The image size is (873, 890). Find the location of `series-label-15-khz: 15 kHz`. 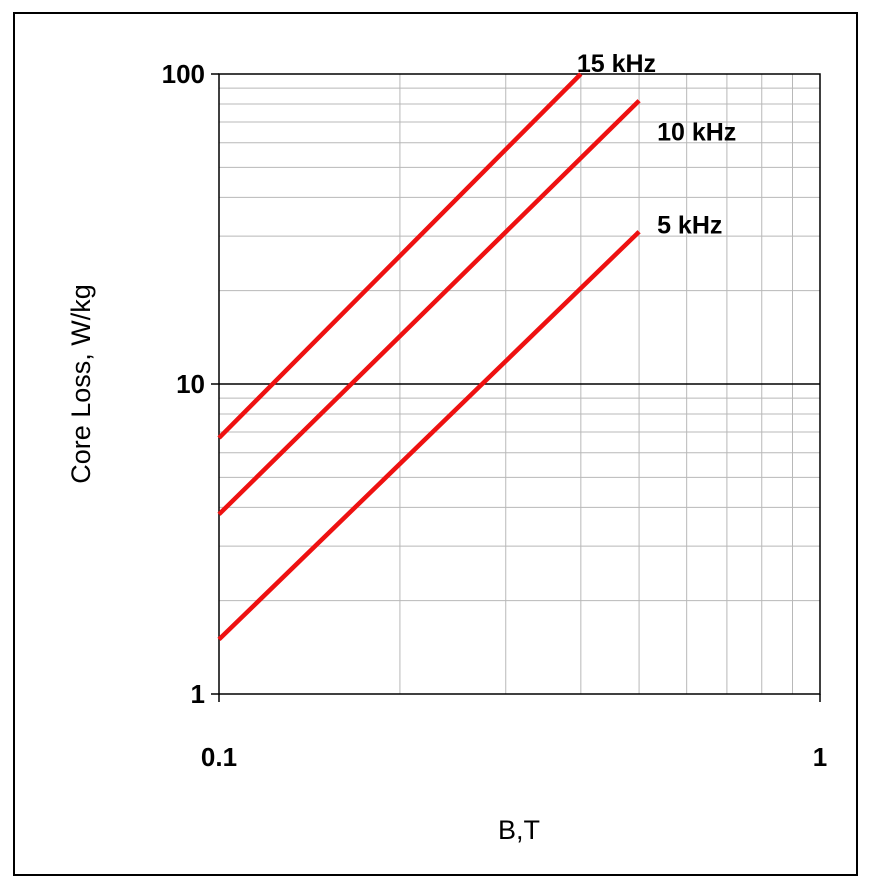

series-label-15-khz: 15 kHz is located at coordinates (616, 64).